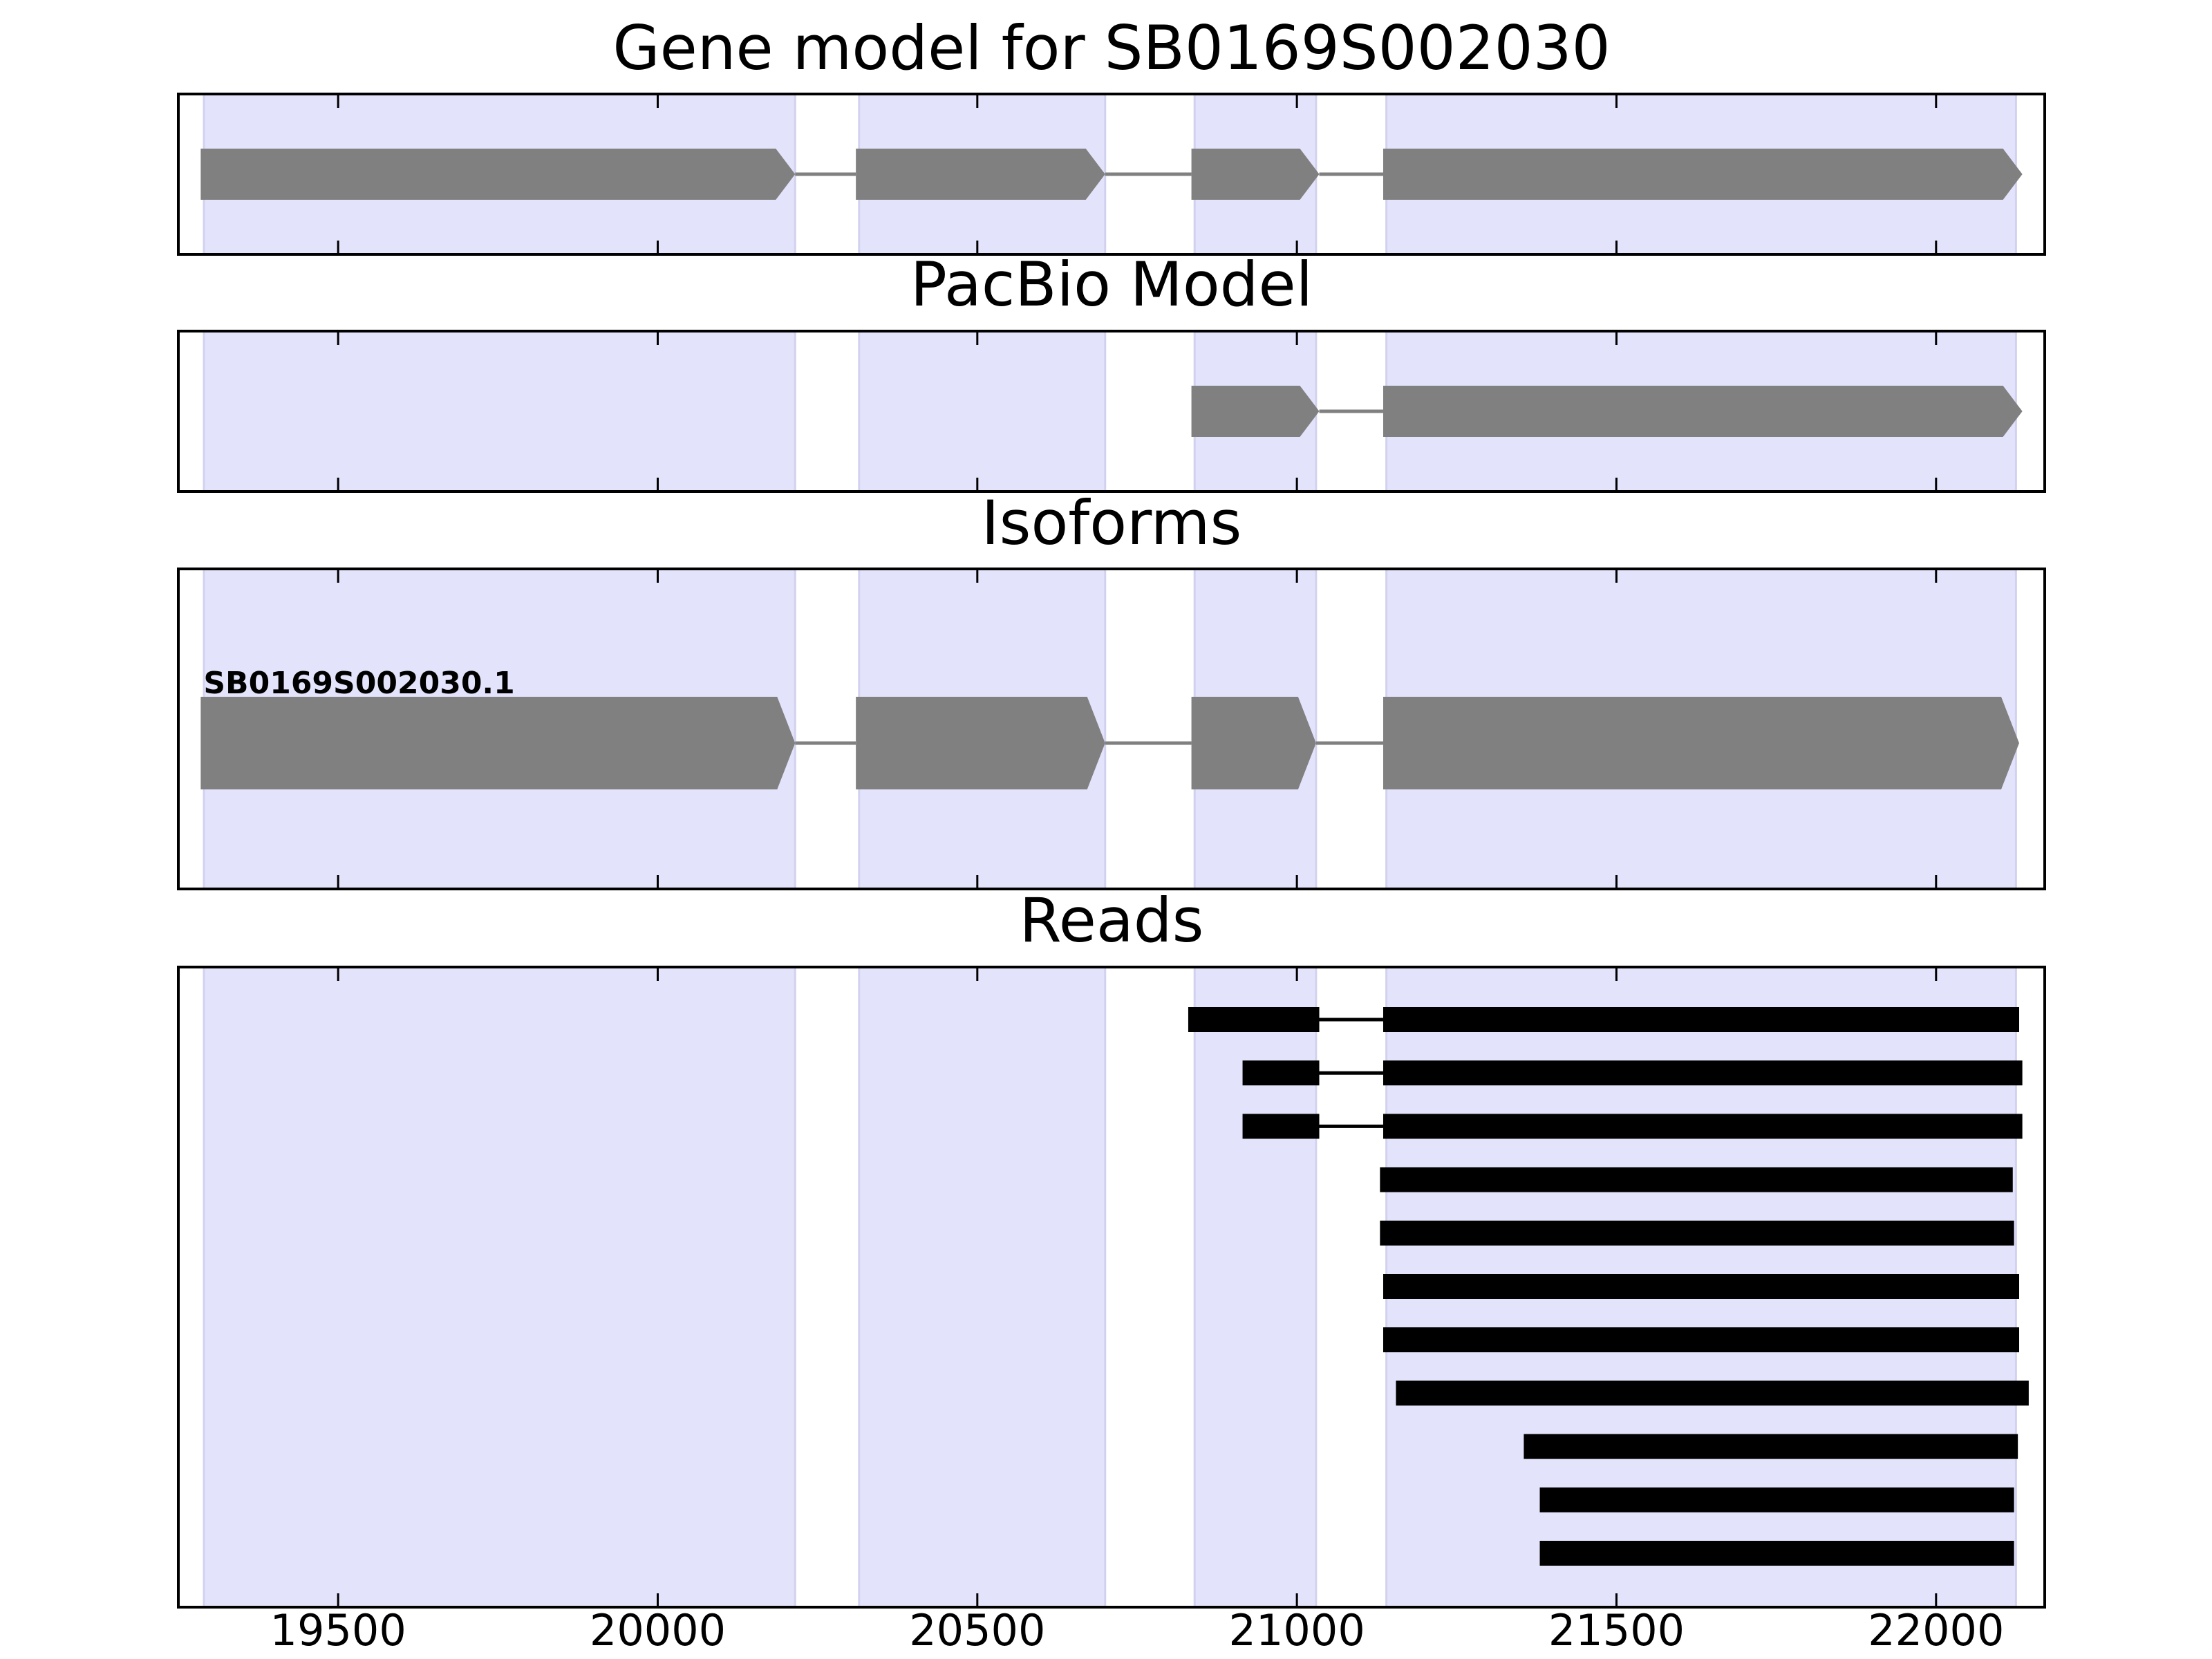 This screenshot has height=1659, width=2212. I want to click on x-tick-label: 21500, so click(1616, 1630).